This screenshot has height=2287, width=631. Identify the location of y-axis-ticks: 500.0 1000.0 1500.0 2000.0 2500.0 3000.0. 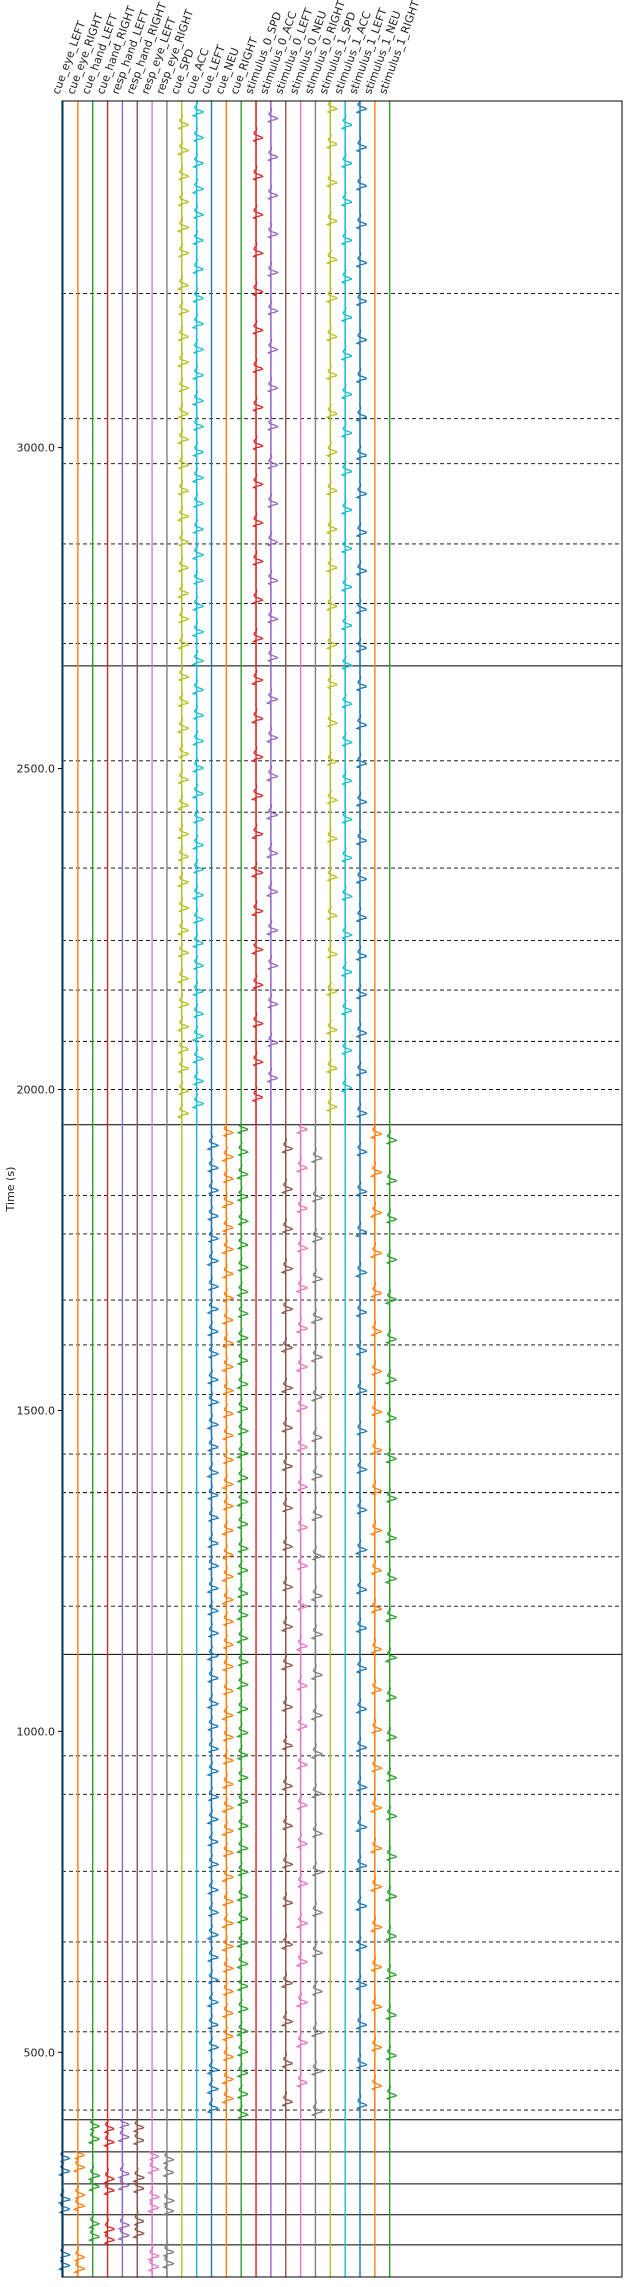
(39, 1250).